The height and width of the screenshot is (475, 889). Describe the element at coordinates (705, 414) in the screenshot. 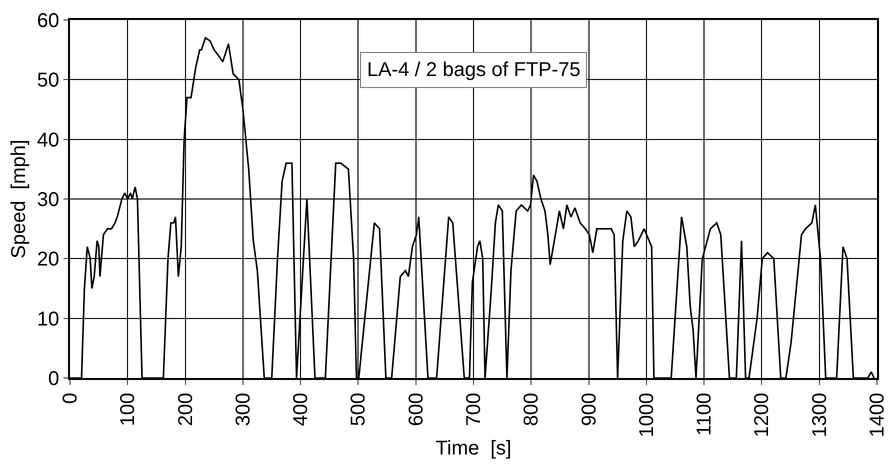

I see `x-tick-label: 1100` at that location.